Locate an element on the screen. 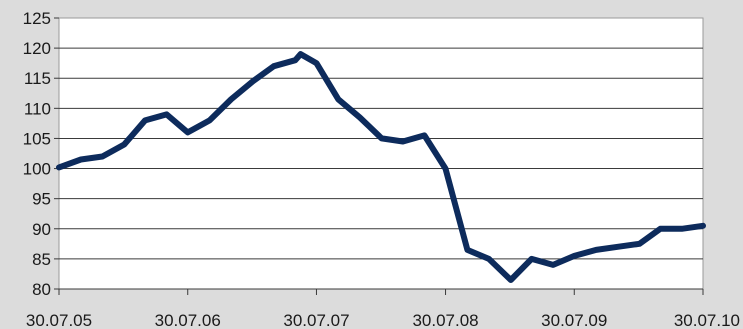 The width and height of the screenshot is (743, 329). y-tick-label: 125 is located at coordinates (37, 18).